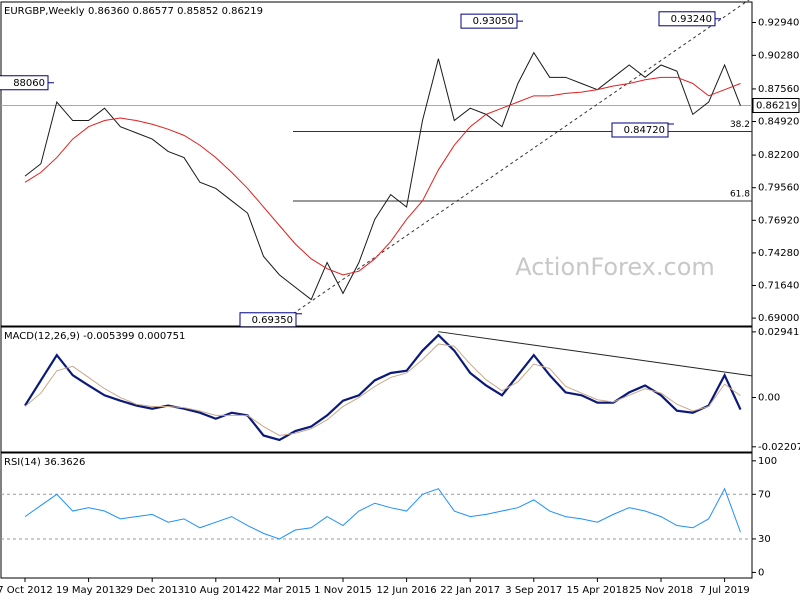 The height and width of the screenshot is (600, 800). I want to click on trend-line, so click(595, 354).